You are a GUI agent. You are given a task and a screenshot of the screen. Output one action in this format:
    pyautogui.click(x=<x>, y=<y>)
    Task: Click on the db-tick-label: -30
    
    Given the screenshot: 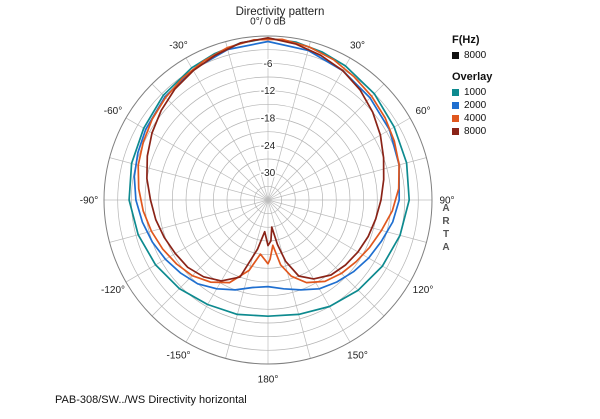 What is the action you would take?
    pyautogui.click(x=268, y=173)
    